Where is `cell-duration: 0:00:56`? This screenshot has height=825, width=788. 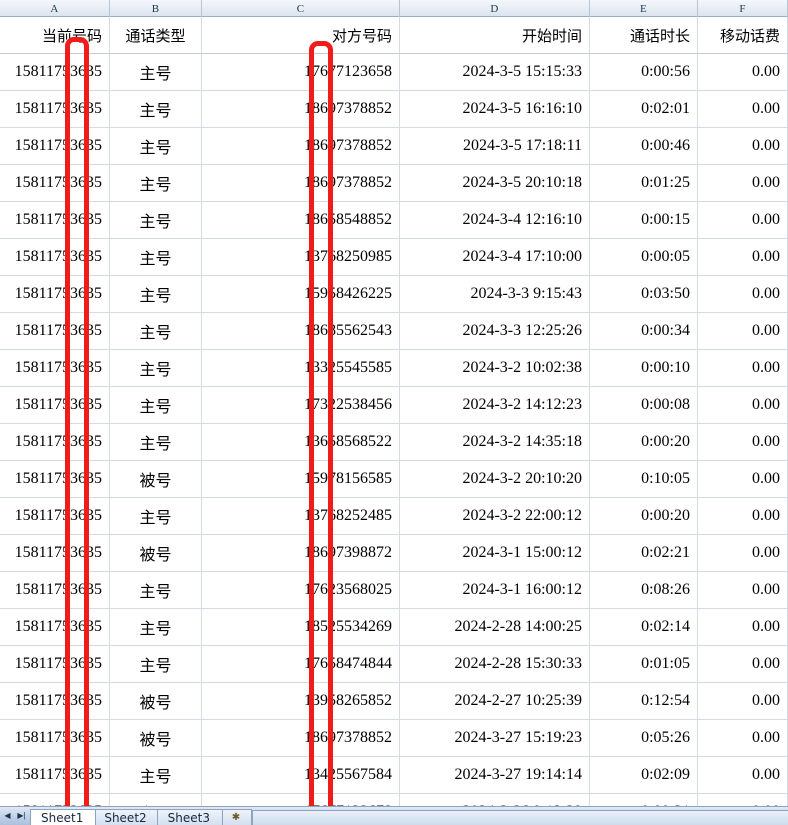 cell-duration: 0:00:56 is located at coordinates (644, 72).